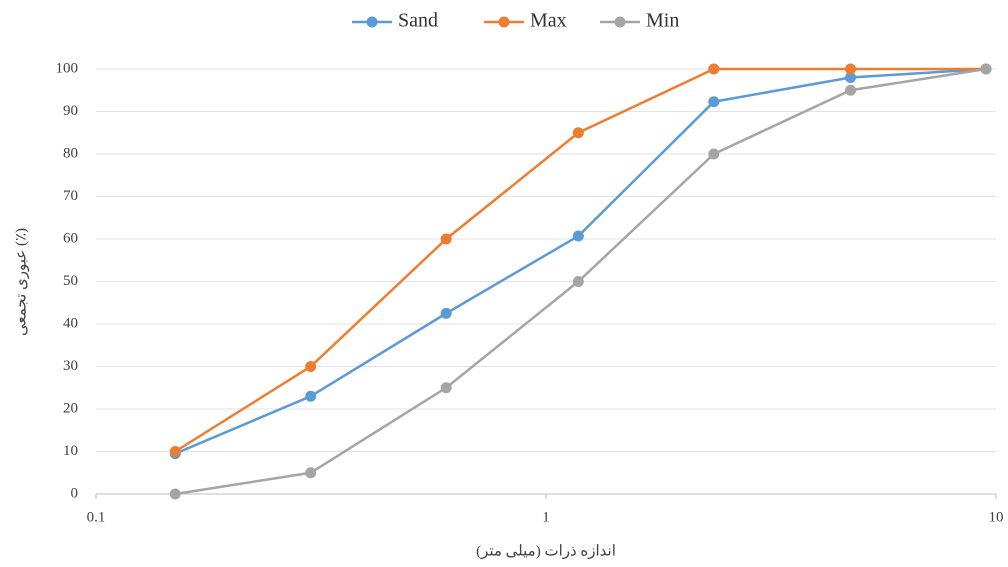 The width and height of the screenshot is (1008, 567). What do you see at coordinates (75, 493) in the screenshot?
I see `y-tick-label: 0` at bounding box center [75, 493].